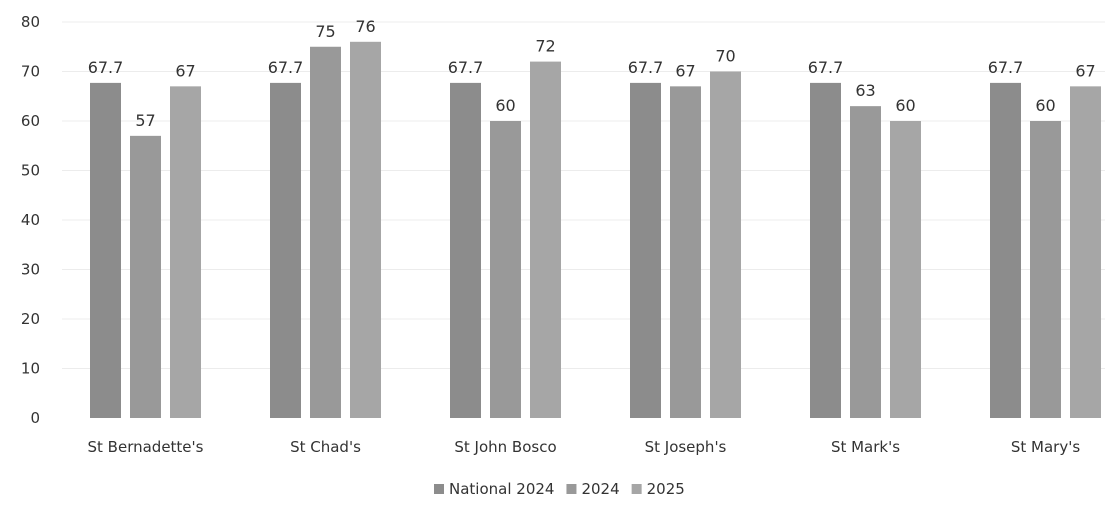  Describe the element at coordinates (325, 447) in the screenshot. I see `category-label: St Chad's` at that location.